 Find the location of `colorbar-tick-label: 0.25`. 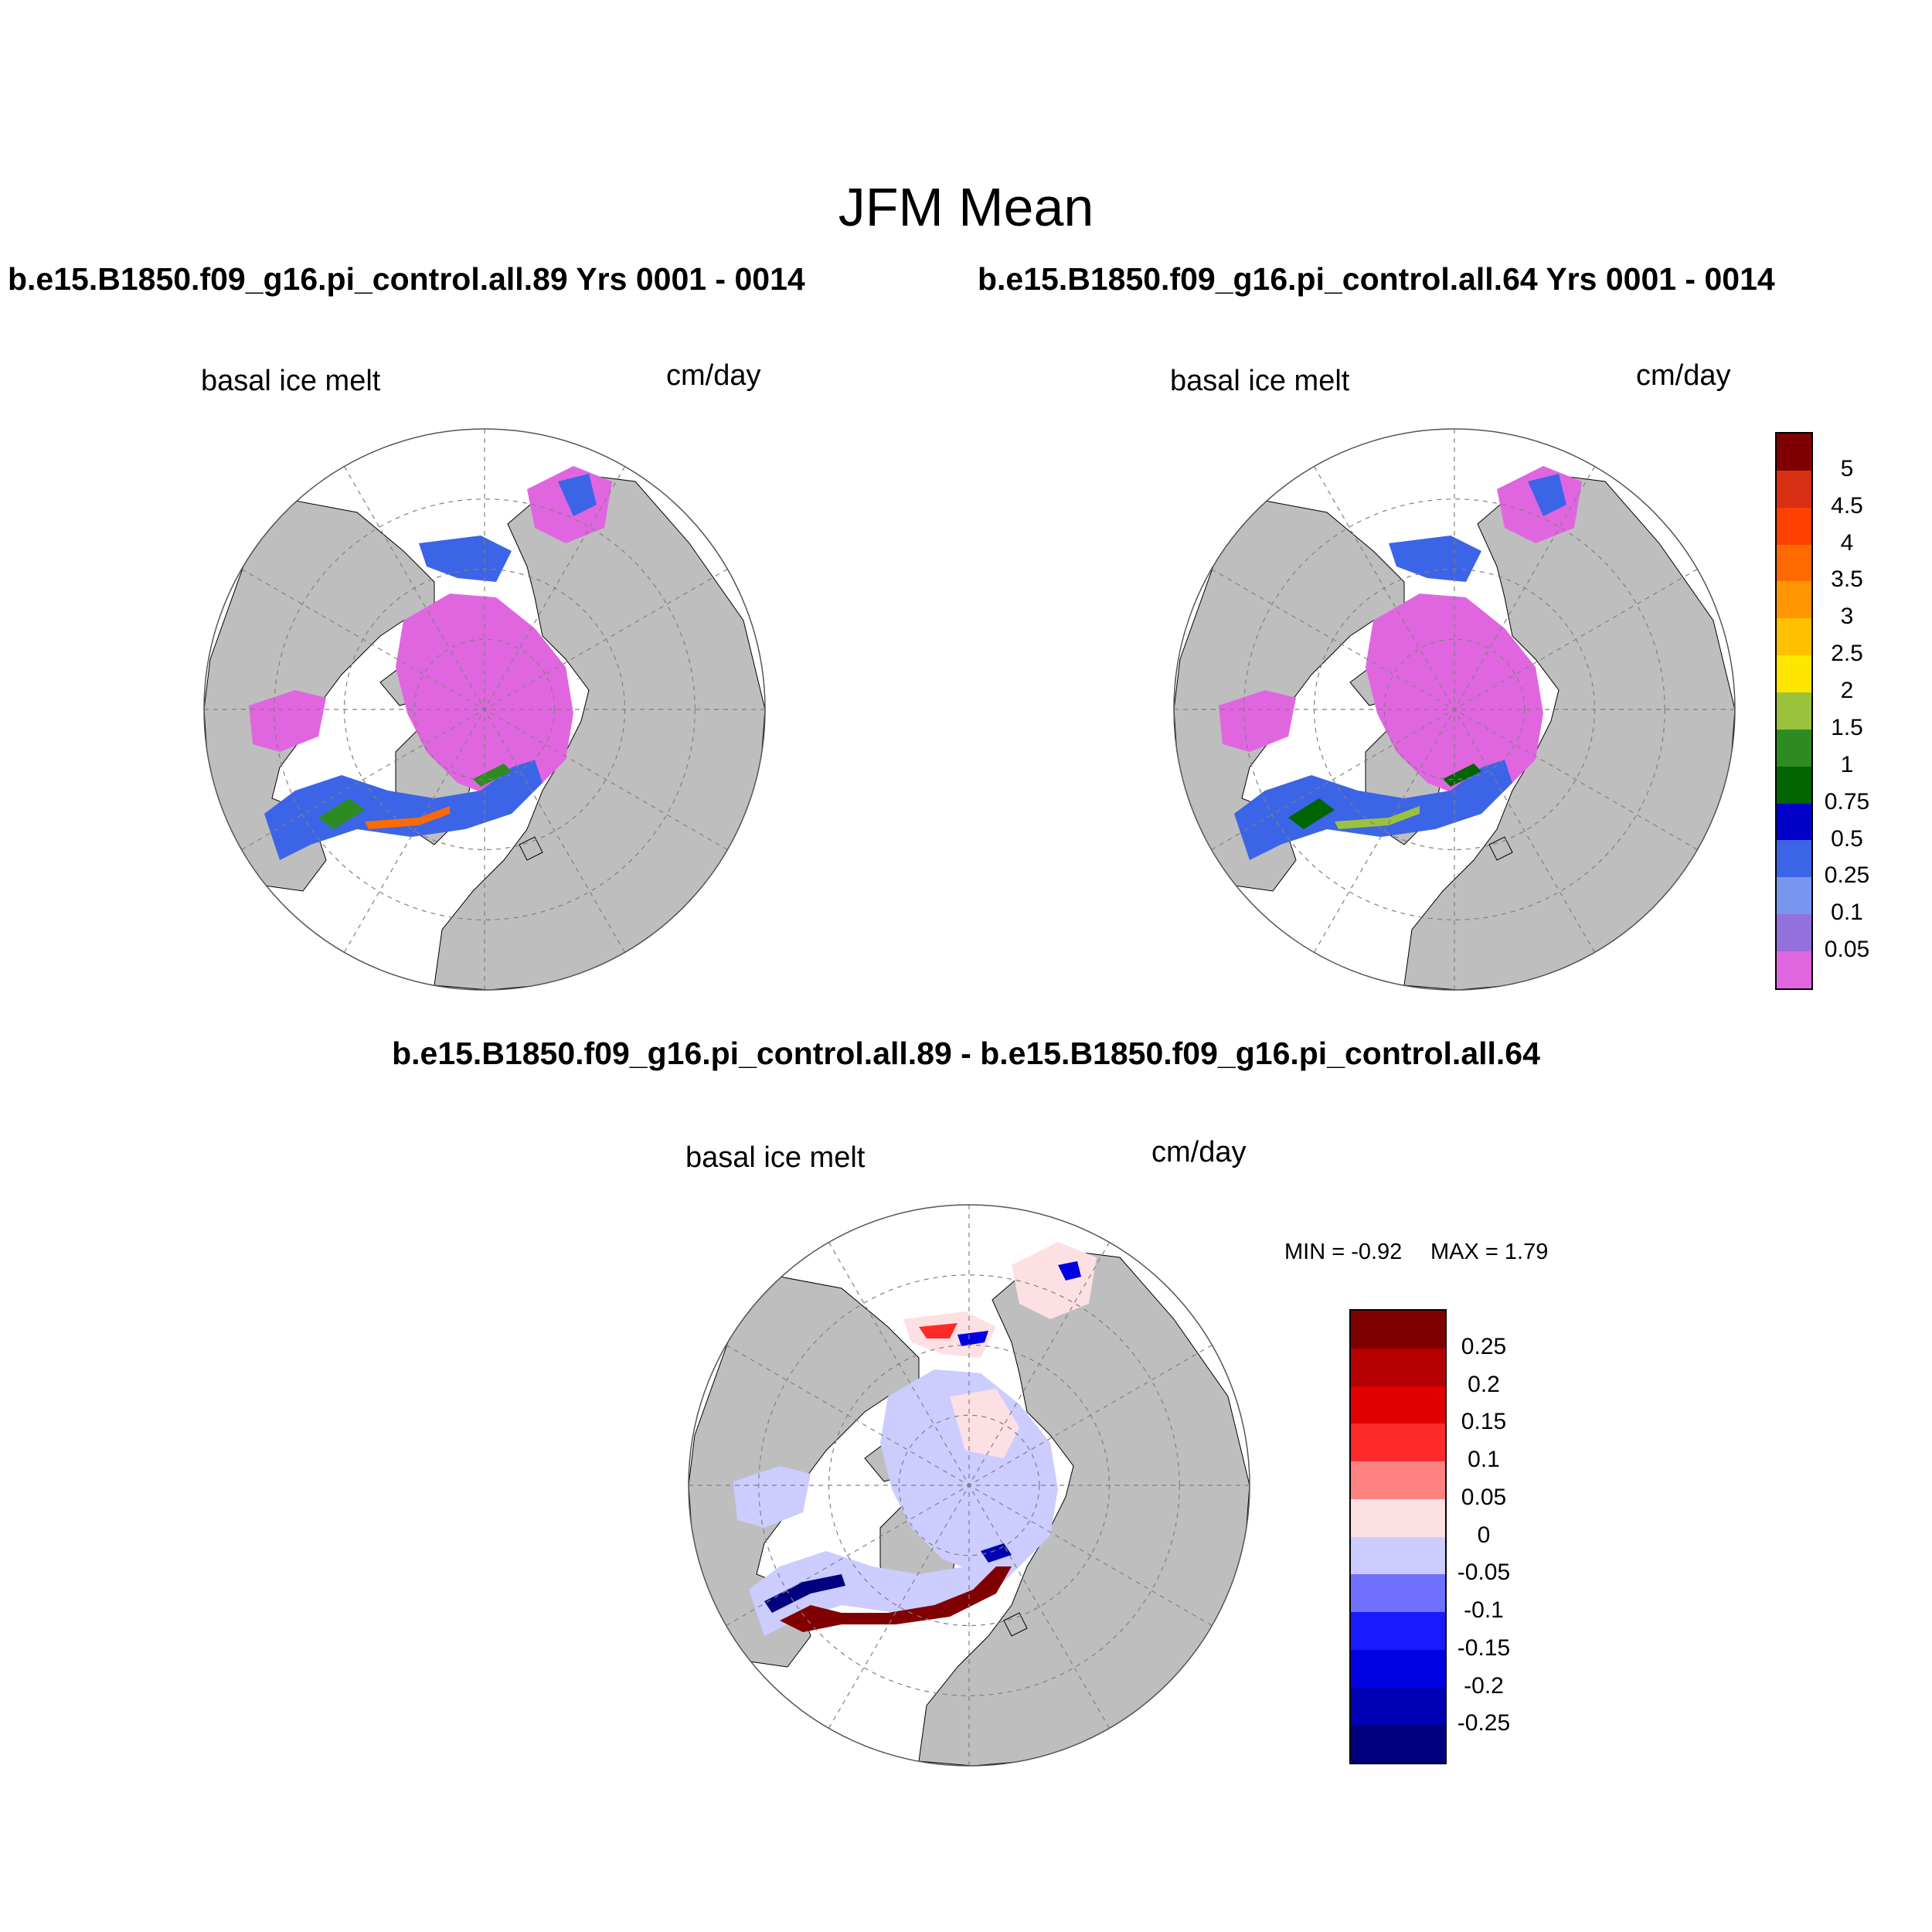

colorbar-tick-label: 0.25 is located at coordinates (1484, 1346).